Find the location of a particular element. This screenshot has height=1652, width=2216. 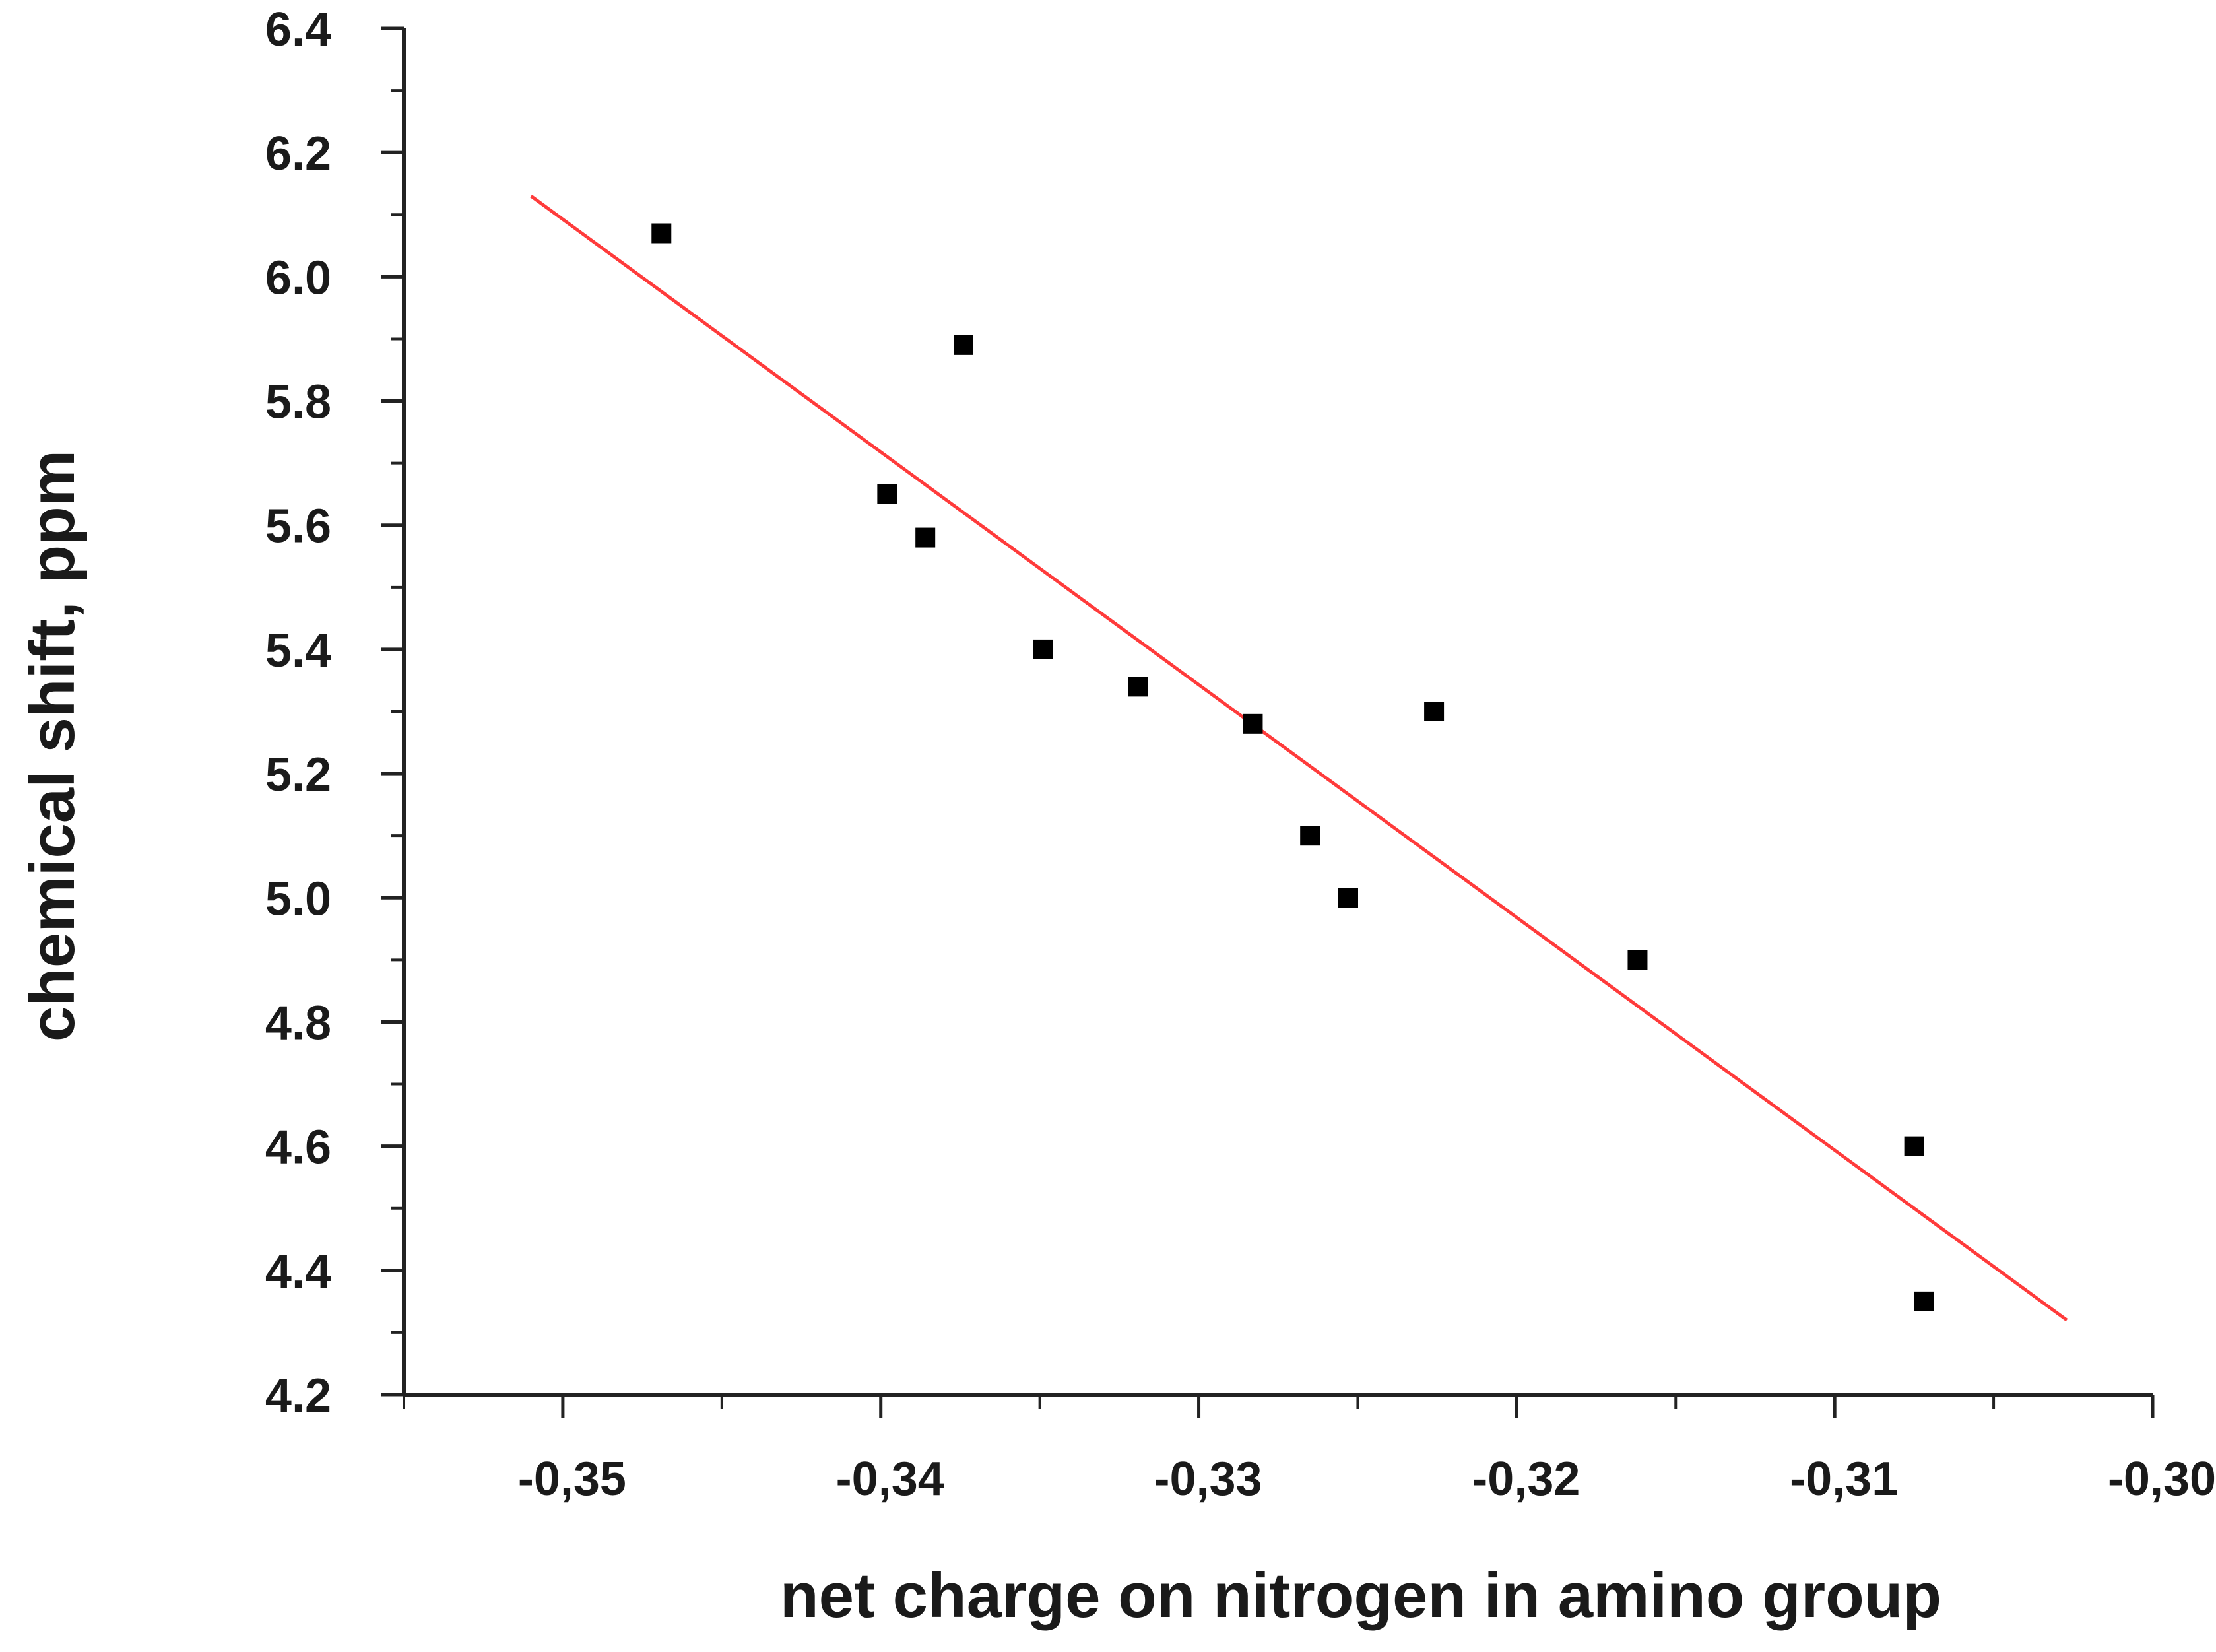

y-tick-label: 6.4 is located at coordinates (298, 29).